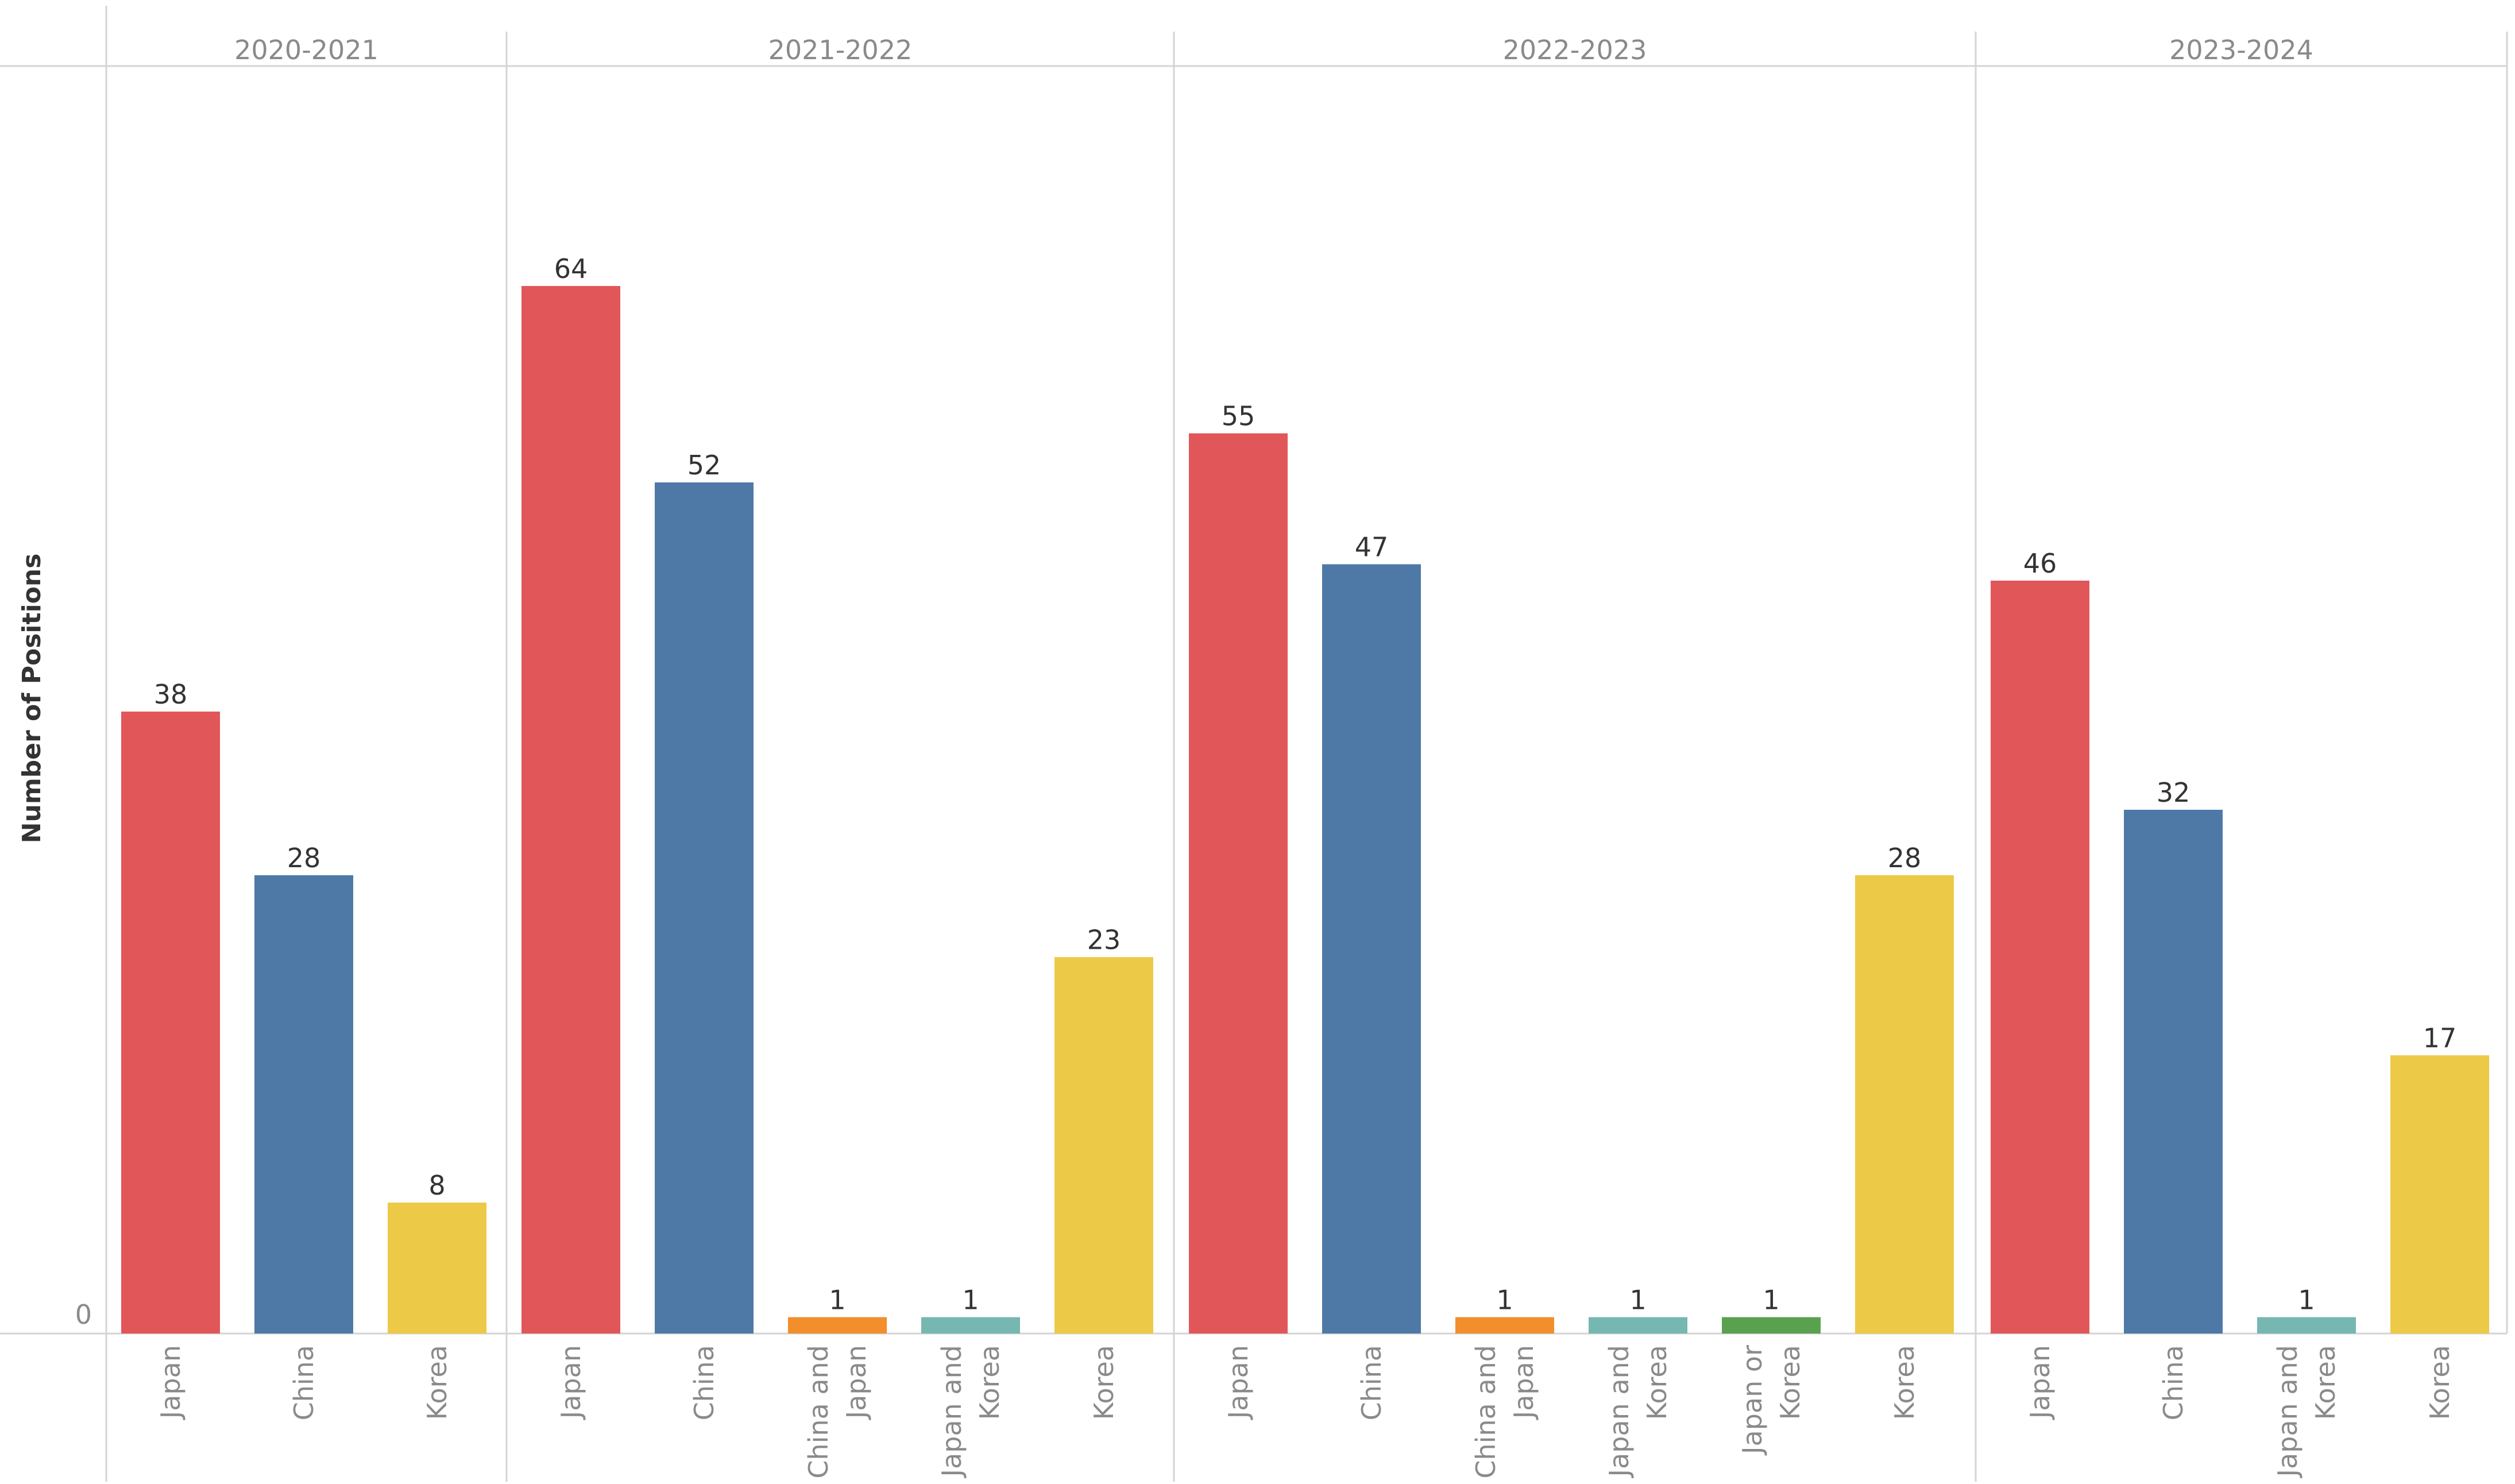 The image size is (2515, 1484). Describe the element at coordinates (436, 1185) in the screenshot. I see `bar-value-label: 8` at that location.